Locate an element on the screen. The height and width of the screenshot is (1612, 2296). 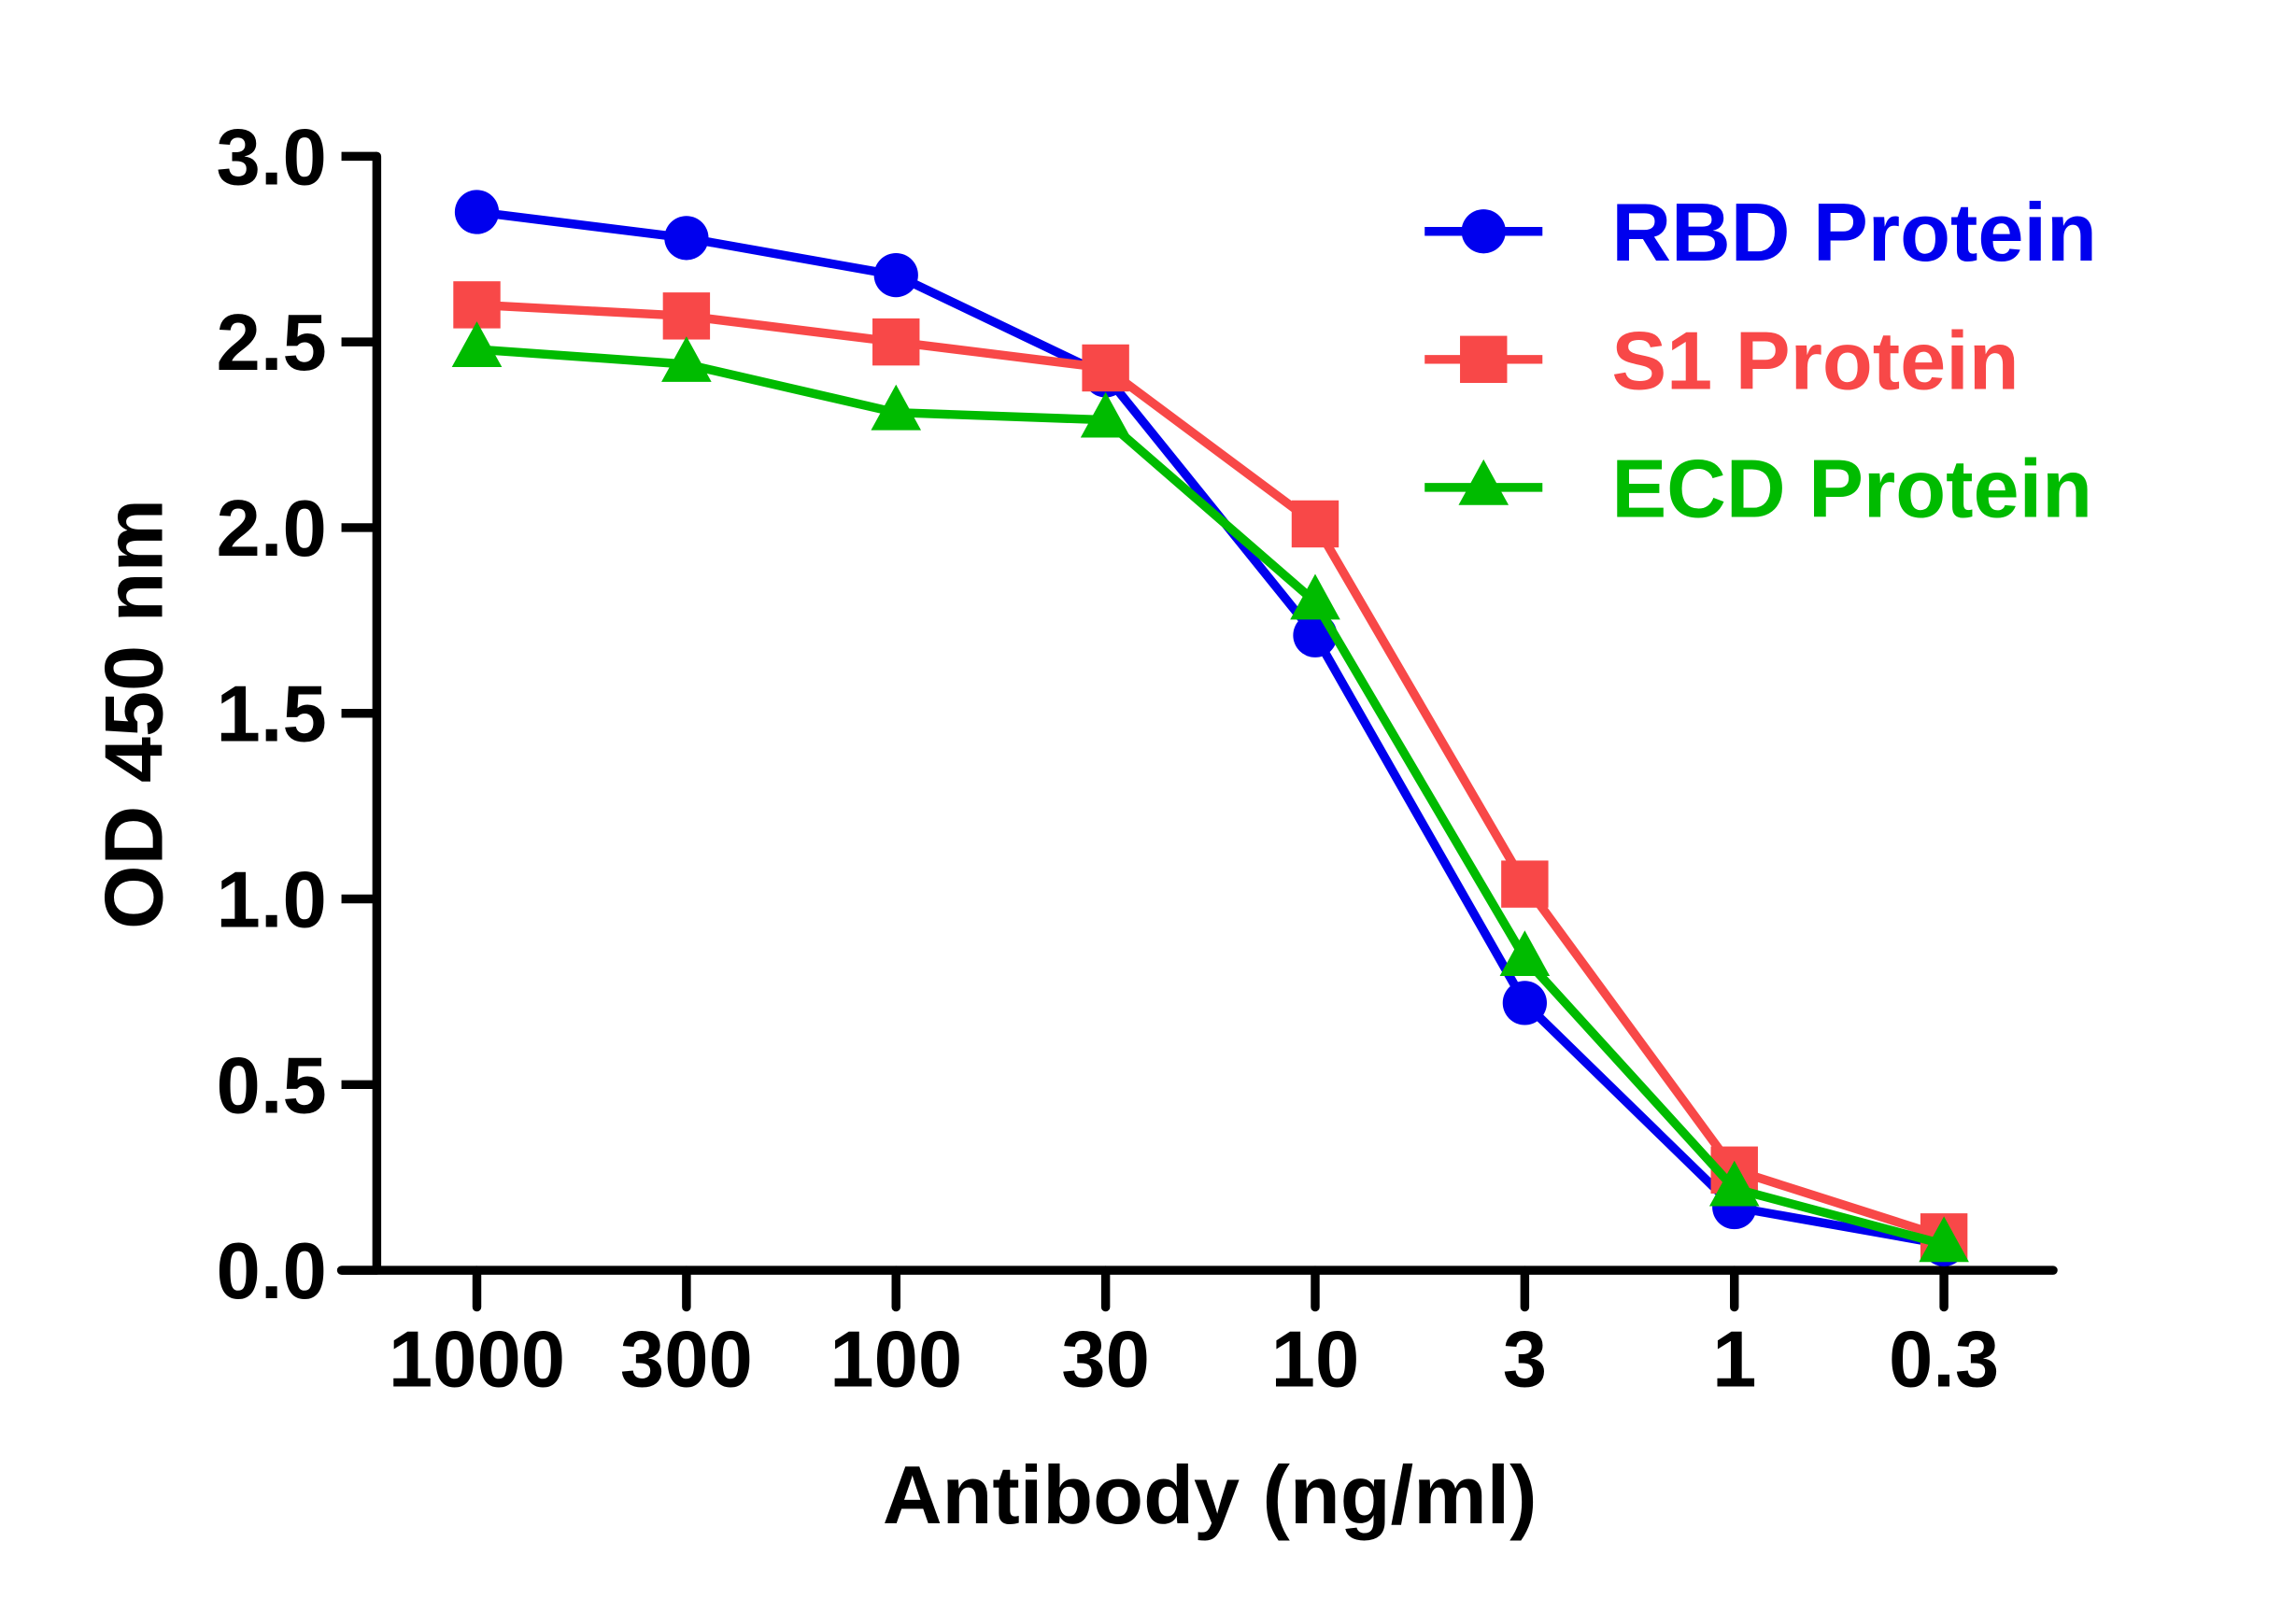
x-tick-label: 1000 is located at coordinates (477, 1360).